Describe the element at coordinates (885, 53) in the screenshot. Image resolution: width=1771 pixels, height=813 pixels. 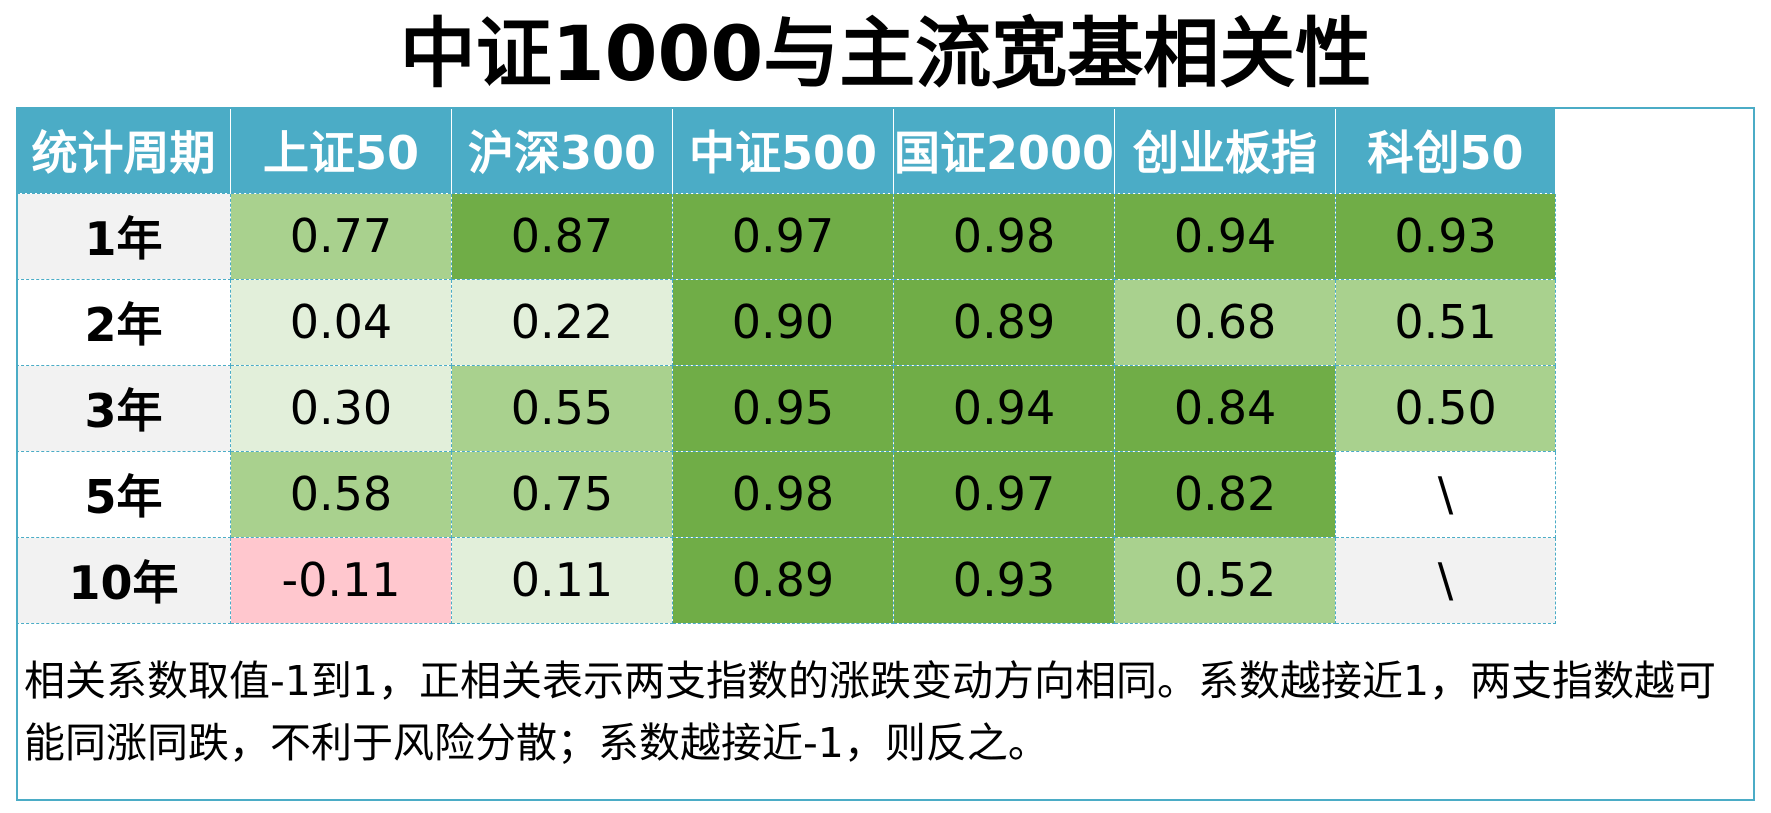
I see `page-title: 中证1000与主流宽基相关性` at that location.